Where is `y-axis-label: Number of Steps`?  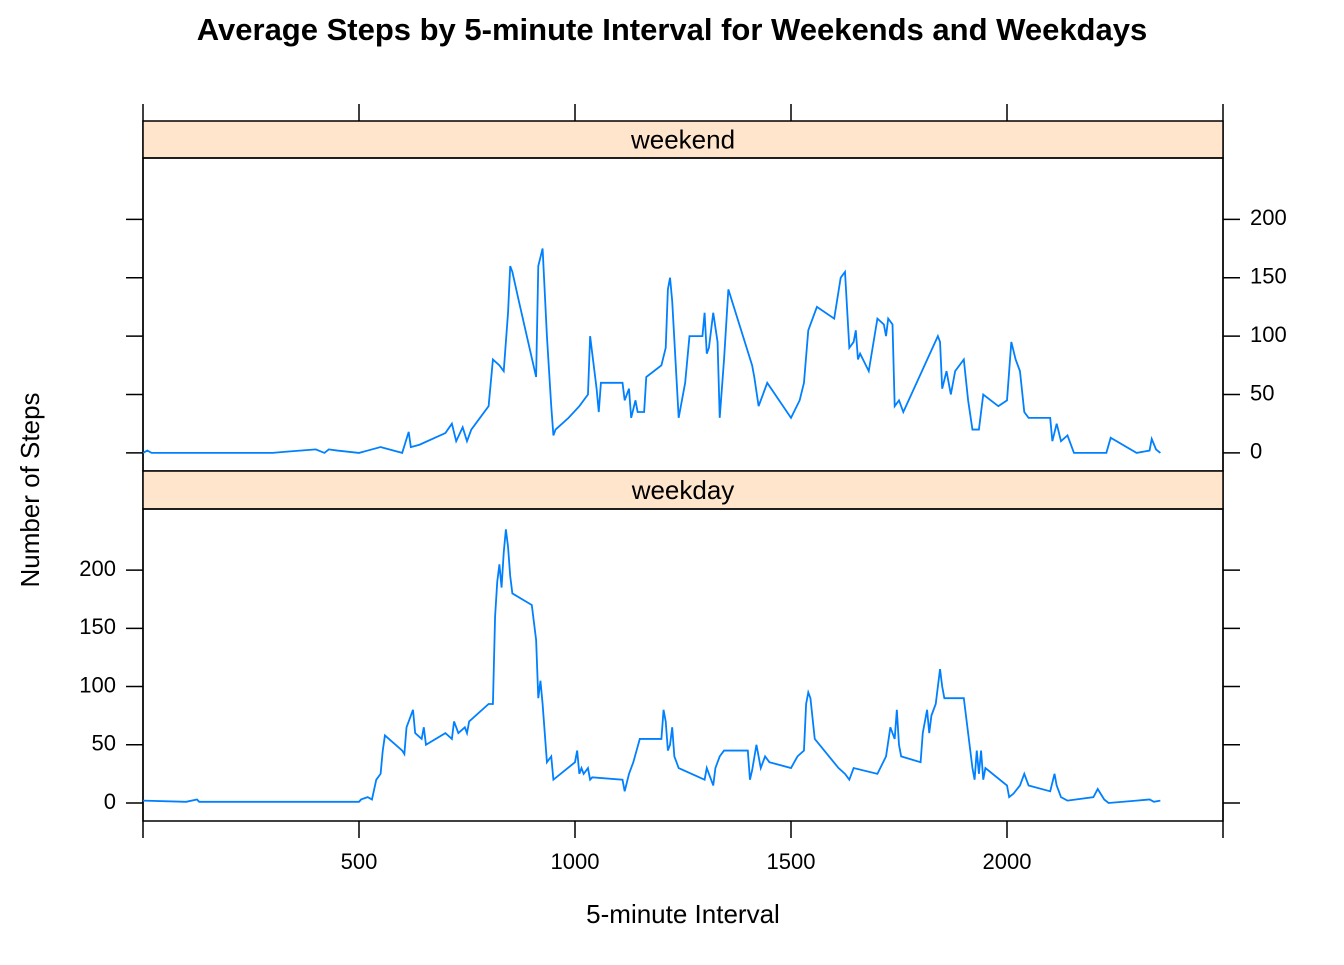 y-axis-label: Number of Steps is located at coordinates (30, 489).